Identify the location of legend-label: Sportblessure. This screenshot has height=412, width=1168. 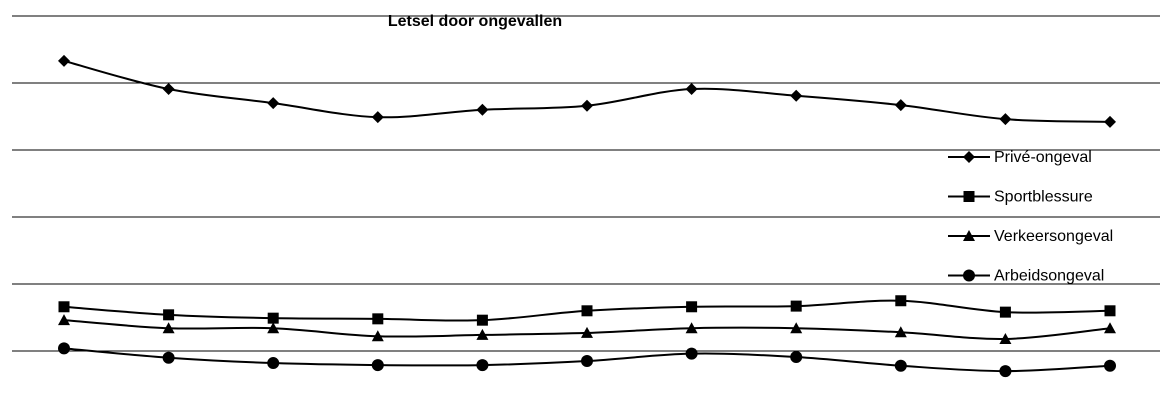
(1043, 197).